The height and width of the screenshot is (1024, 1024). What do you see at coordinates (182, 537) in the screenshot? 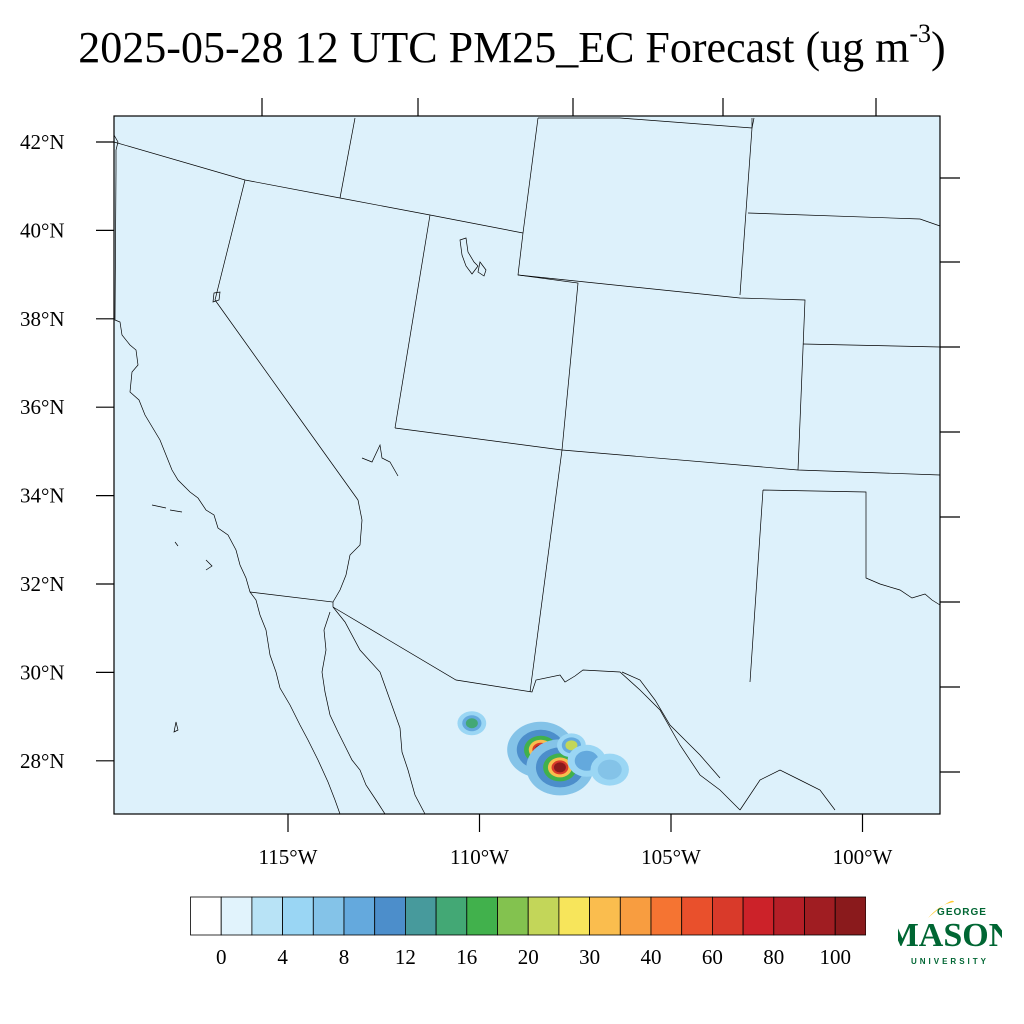
I see `channel-islands` at bounding box center [182, 537].